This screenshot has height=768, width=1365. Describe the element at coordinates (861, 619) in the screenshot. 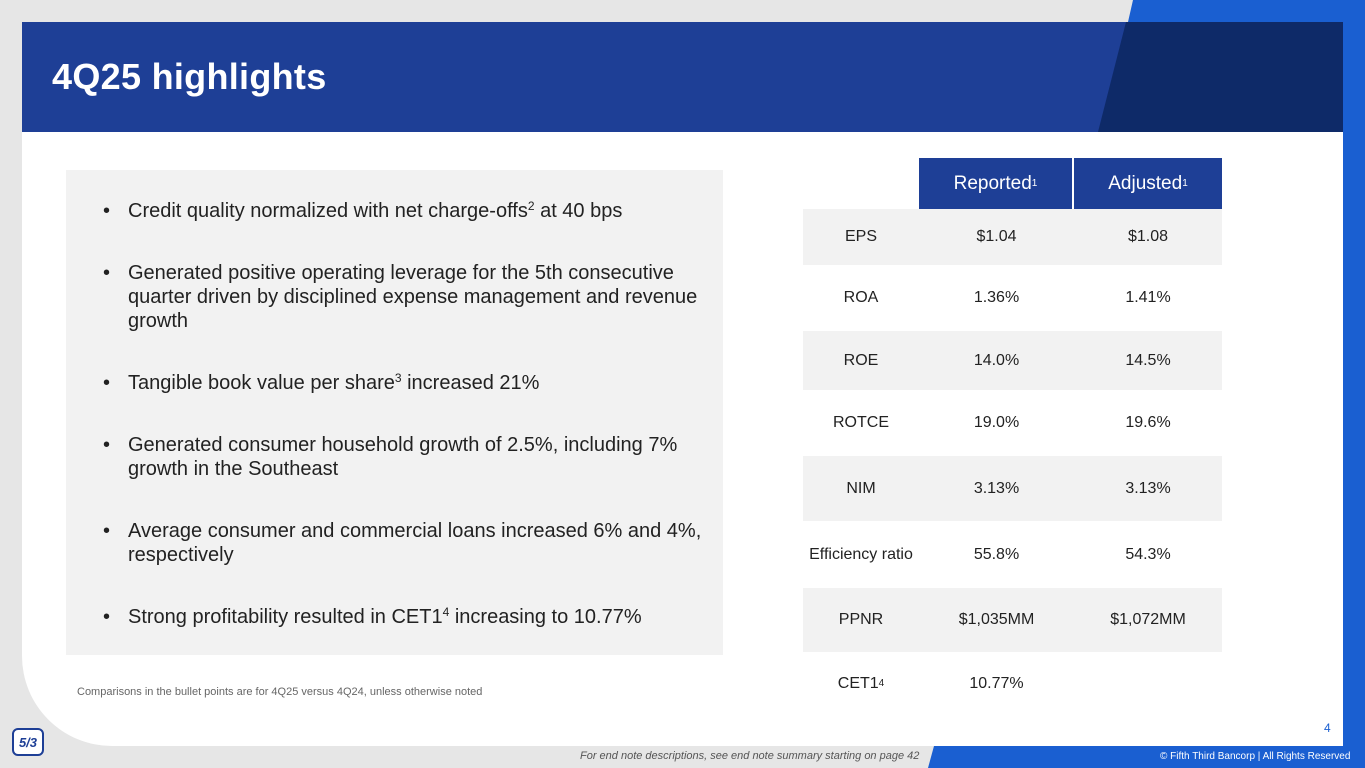

I see `metric-label: PPNR` at that location.